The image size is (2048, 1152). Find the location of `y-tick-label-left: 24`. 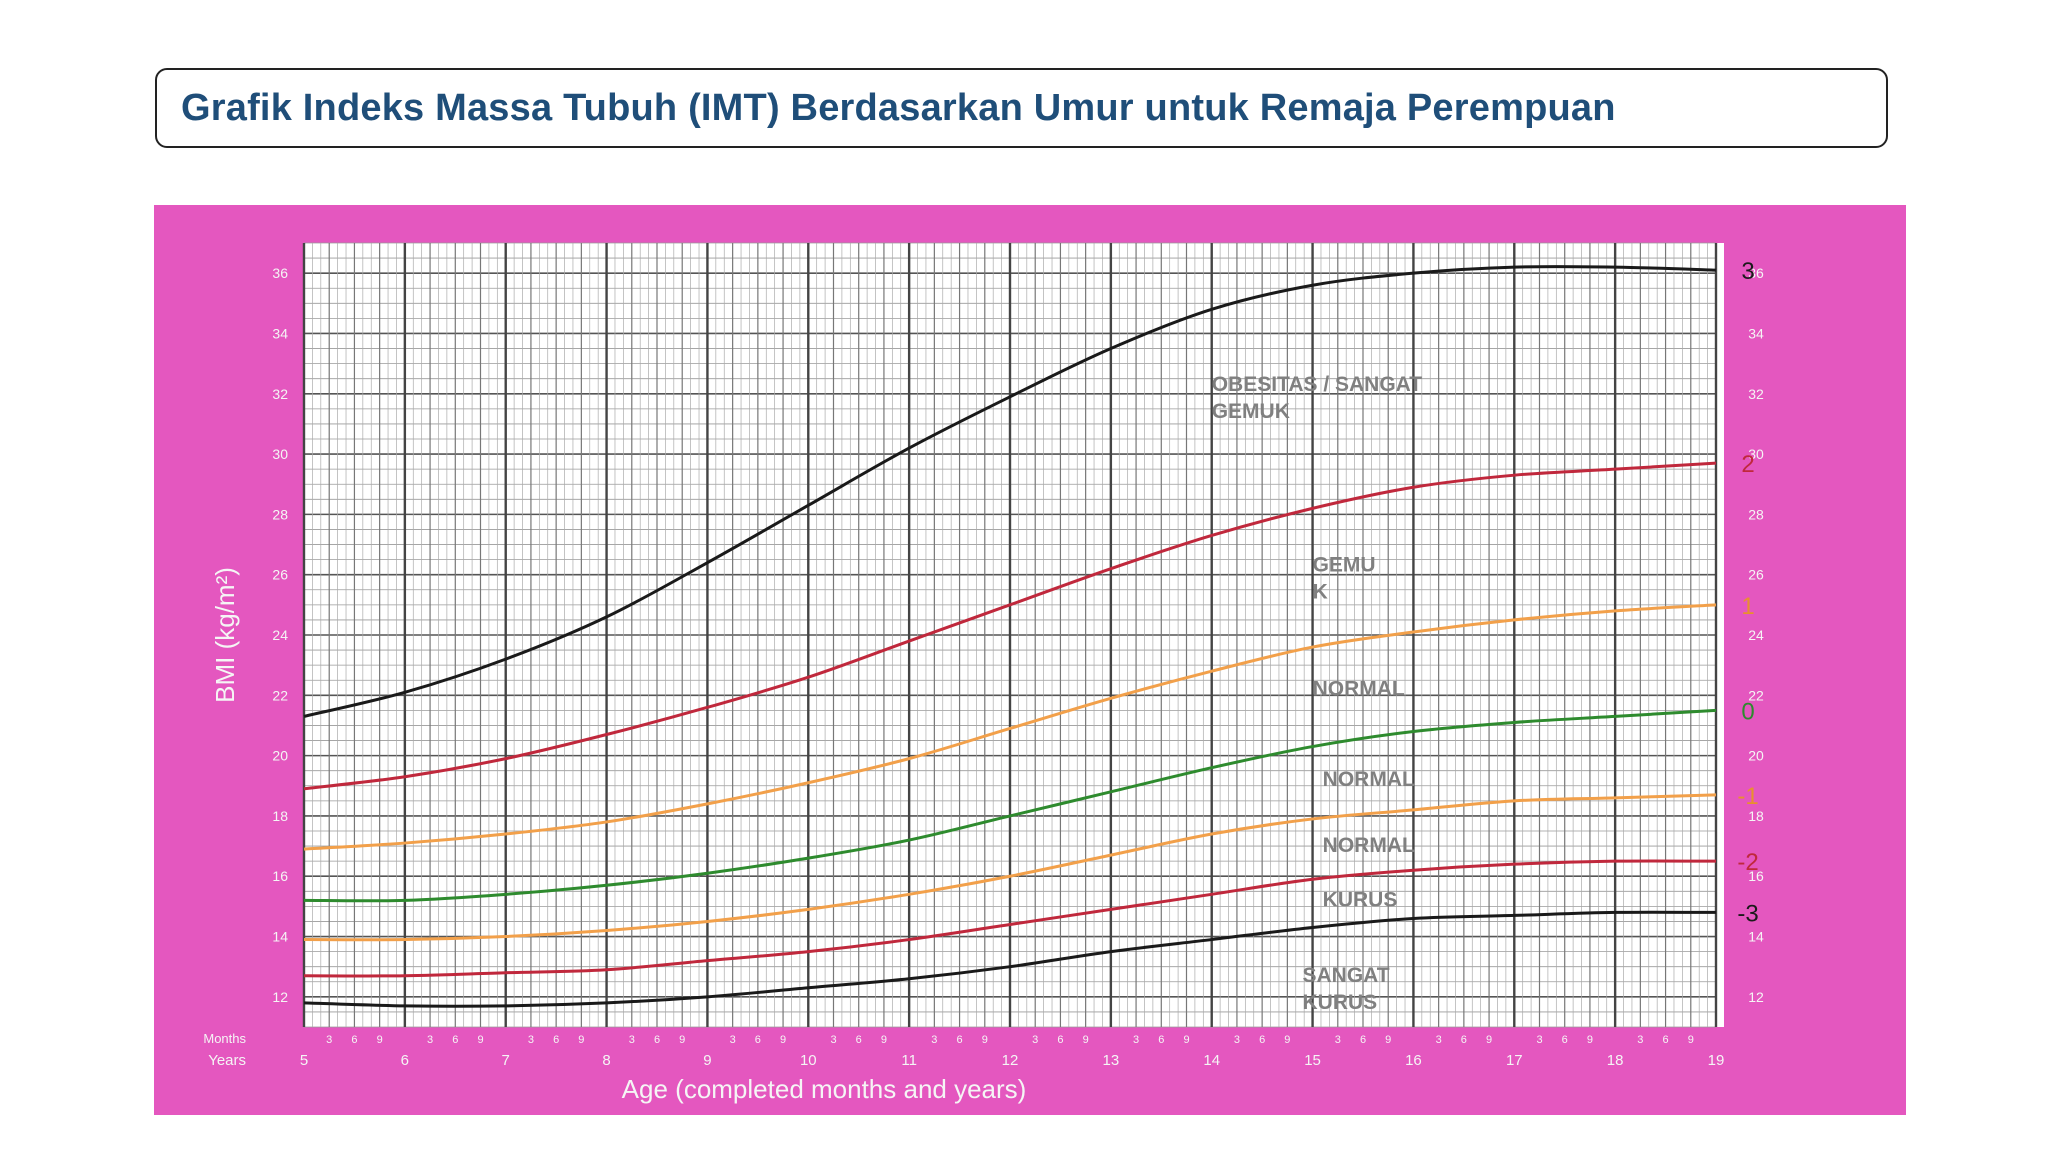

y-tick-label-left: 24 is located at coordinates (280, 635).